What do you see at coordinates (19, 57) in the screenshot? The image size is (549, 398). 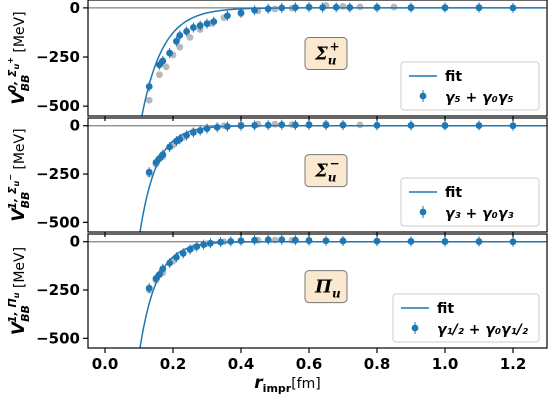 I see `y-axis-label: VBB0, Σu+ [MeV]` at bounding box center [19, 57].